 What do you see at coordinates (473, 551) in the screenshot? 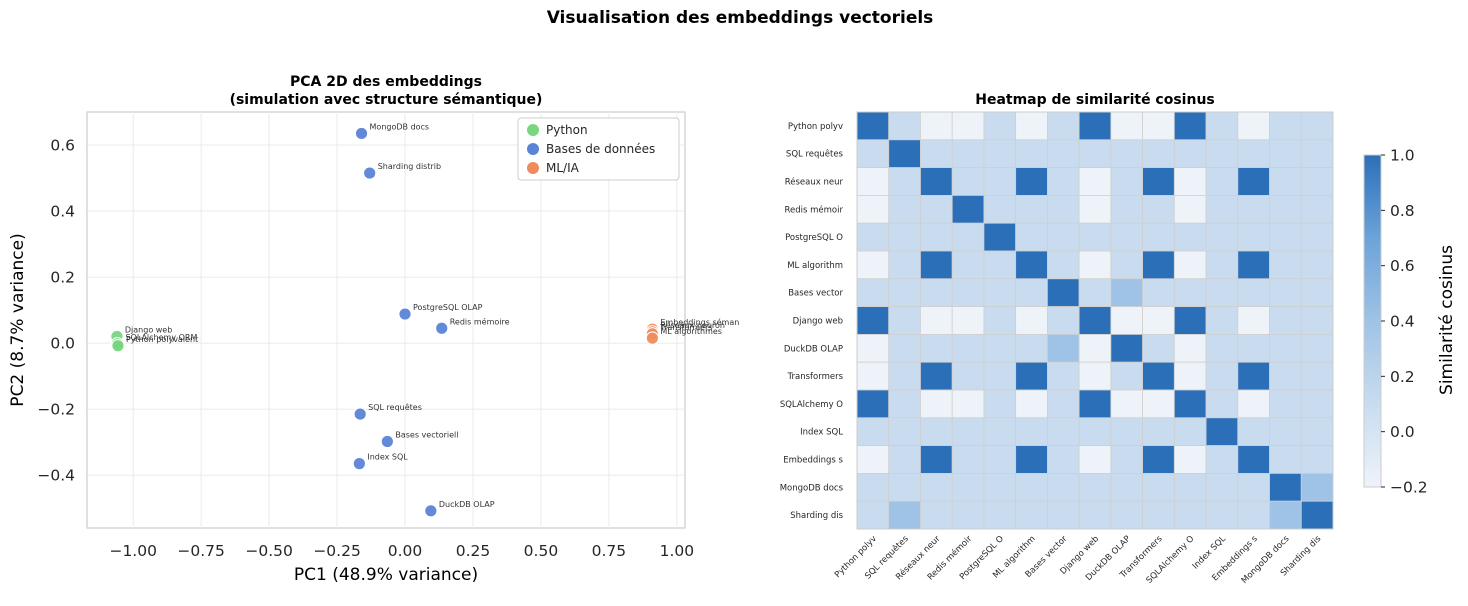
I see `scatter-x-tick-label: 0.25` at bounding box center [473, 551].